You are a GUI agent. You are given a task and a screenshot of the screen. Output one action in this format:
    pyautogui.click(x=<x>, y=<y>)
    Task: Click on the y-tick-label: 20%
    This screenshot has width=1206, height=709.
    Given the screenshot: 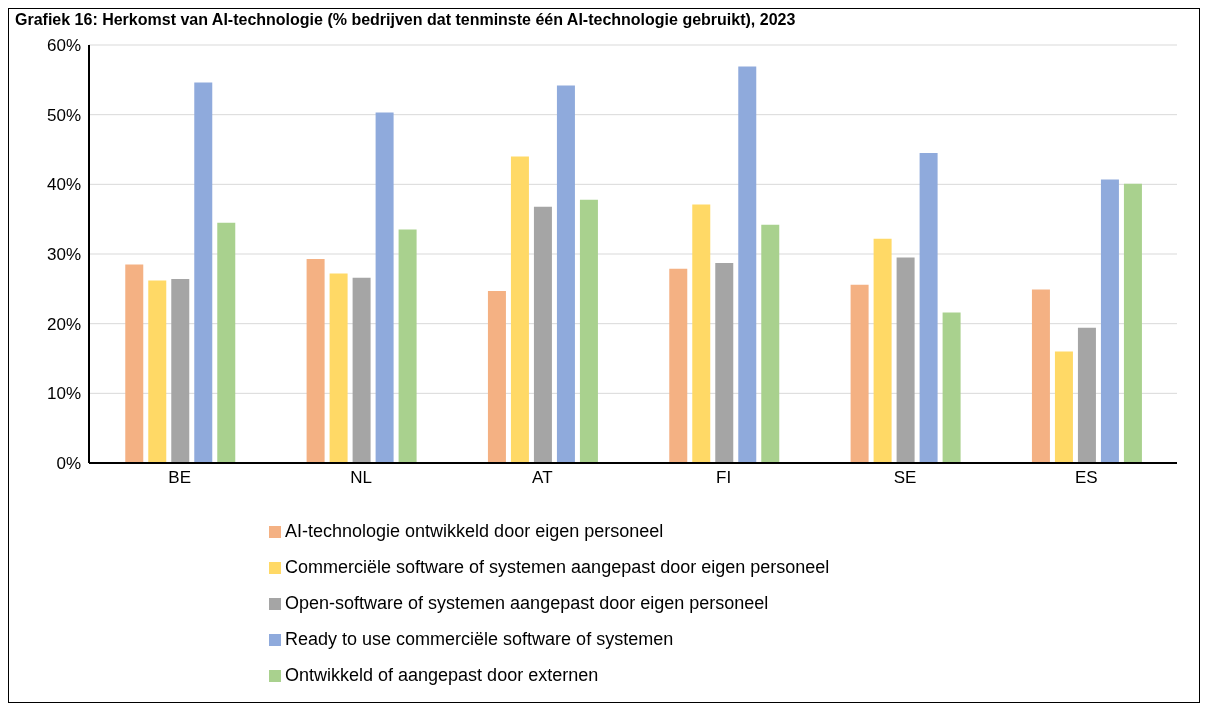 What is the action you would take?
    pyautogui.click(x=63, y=324)
    